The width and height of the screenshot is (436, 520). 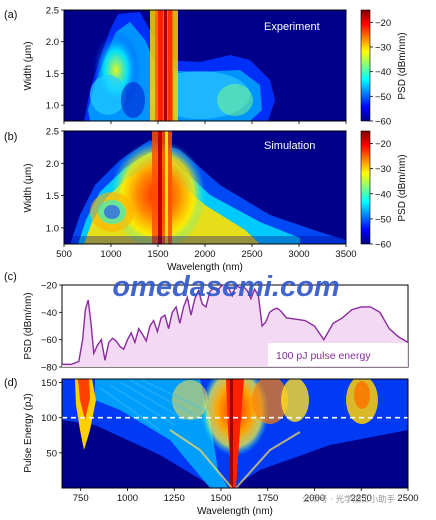 I want to click on panel-b-ytick-label-3: 2.5, so click(x=52, y=132).